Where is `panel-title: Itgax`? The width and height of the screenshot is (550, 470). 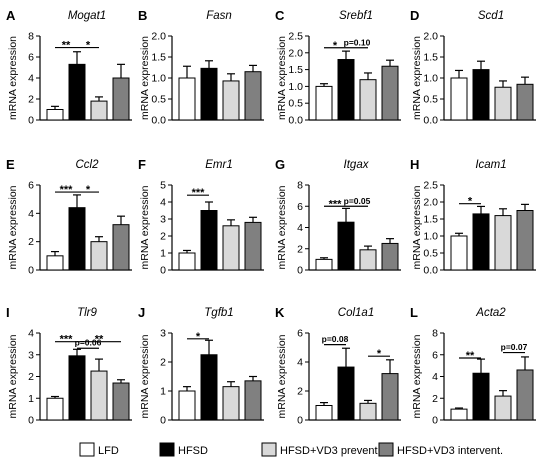
panel-title: Itgax is located at coordinates (357, 165).